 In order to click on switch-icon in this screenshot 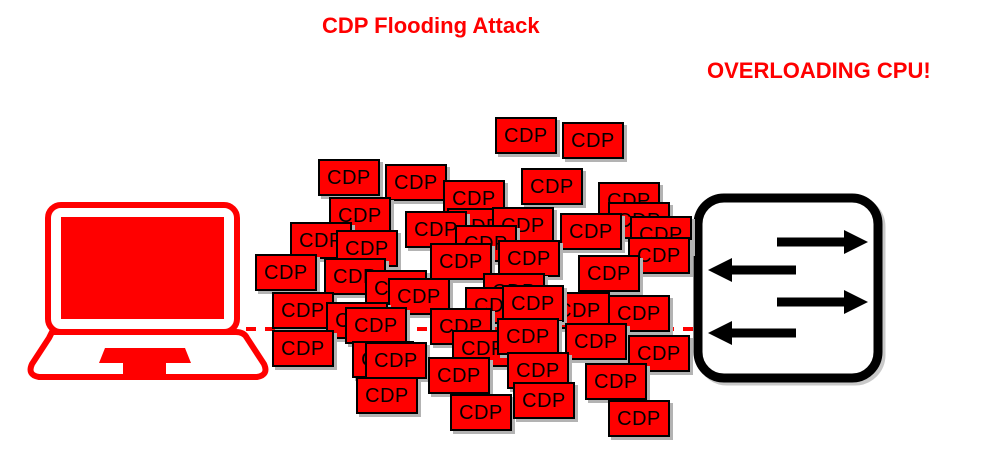, I will do `click(788, 288)`.